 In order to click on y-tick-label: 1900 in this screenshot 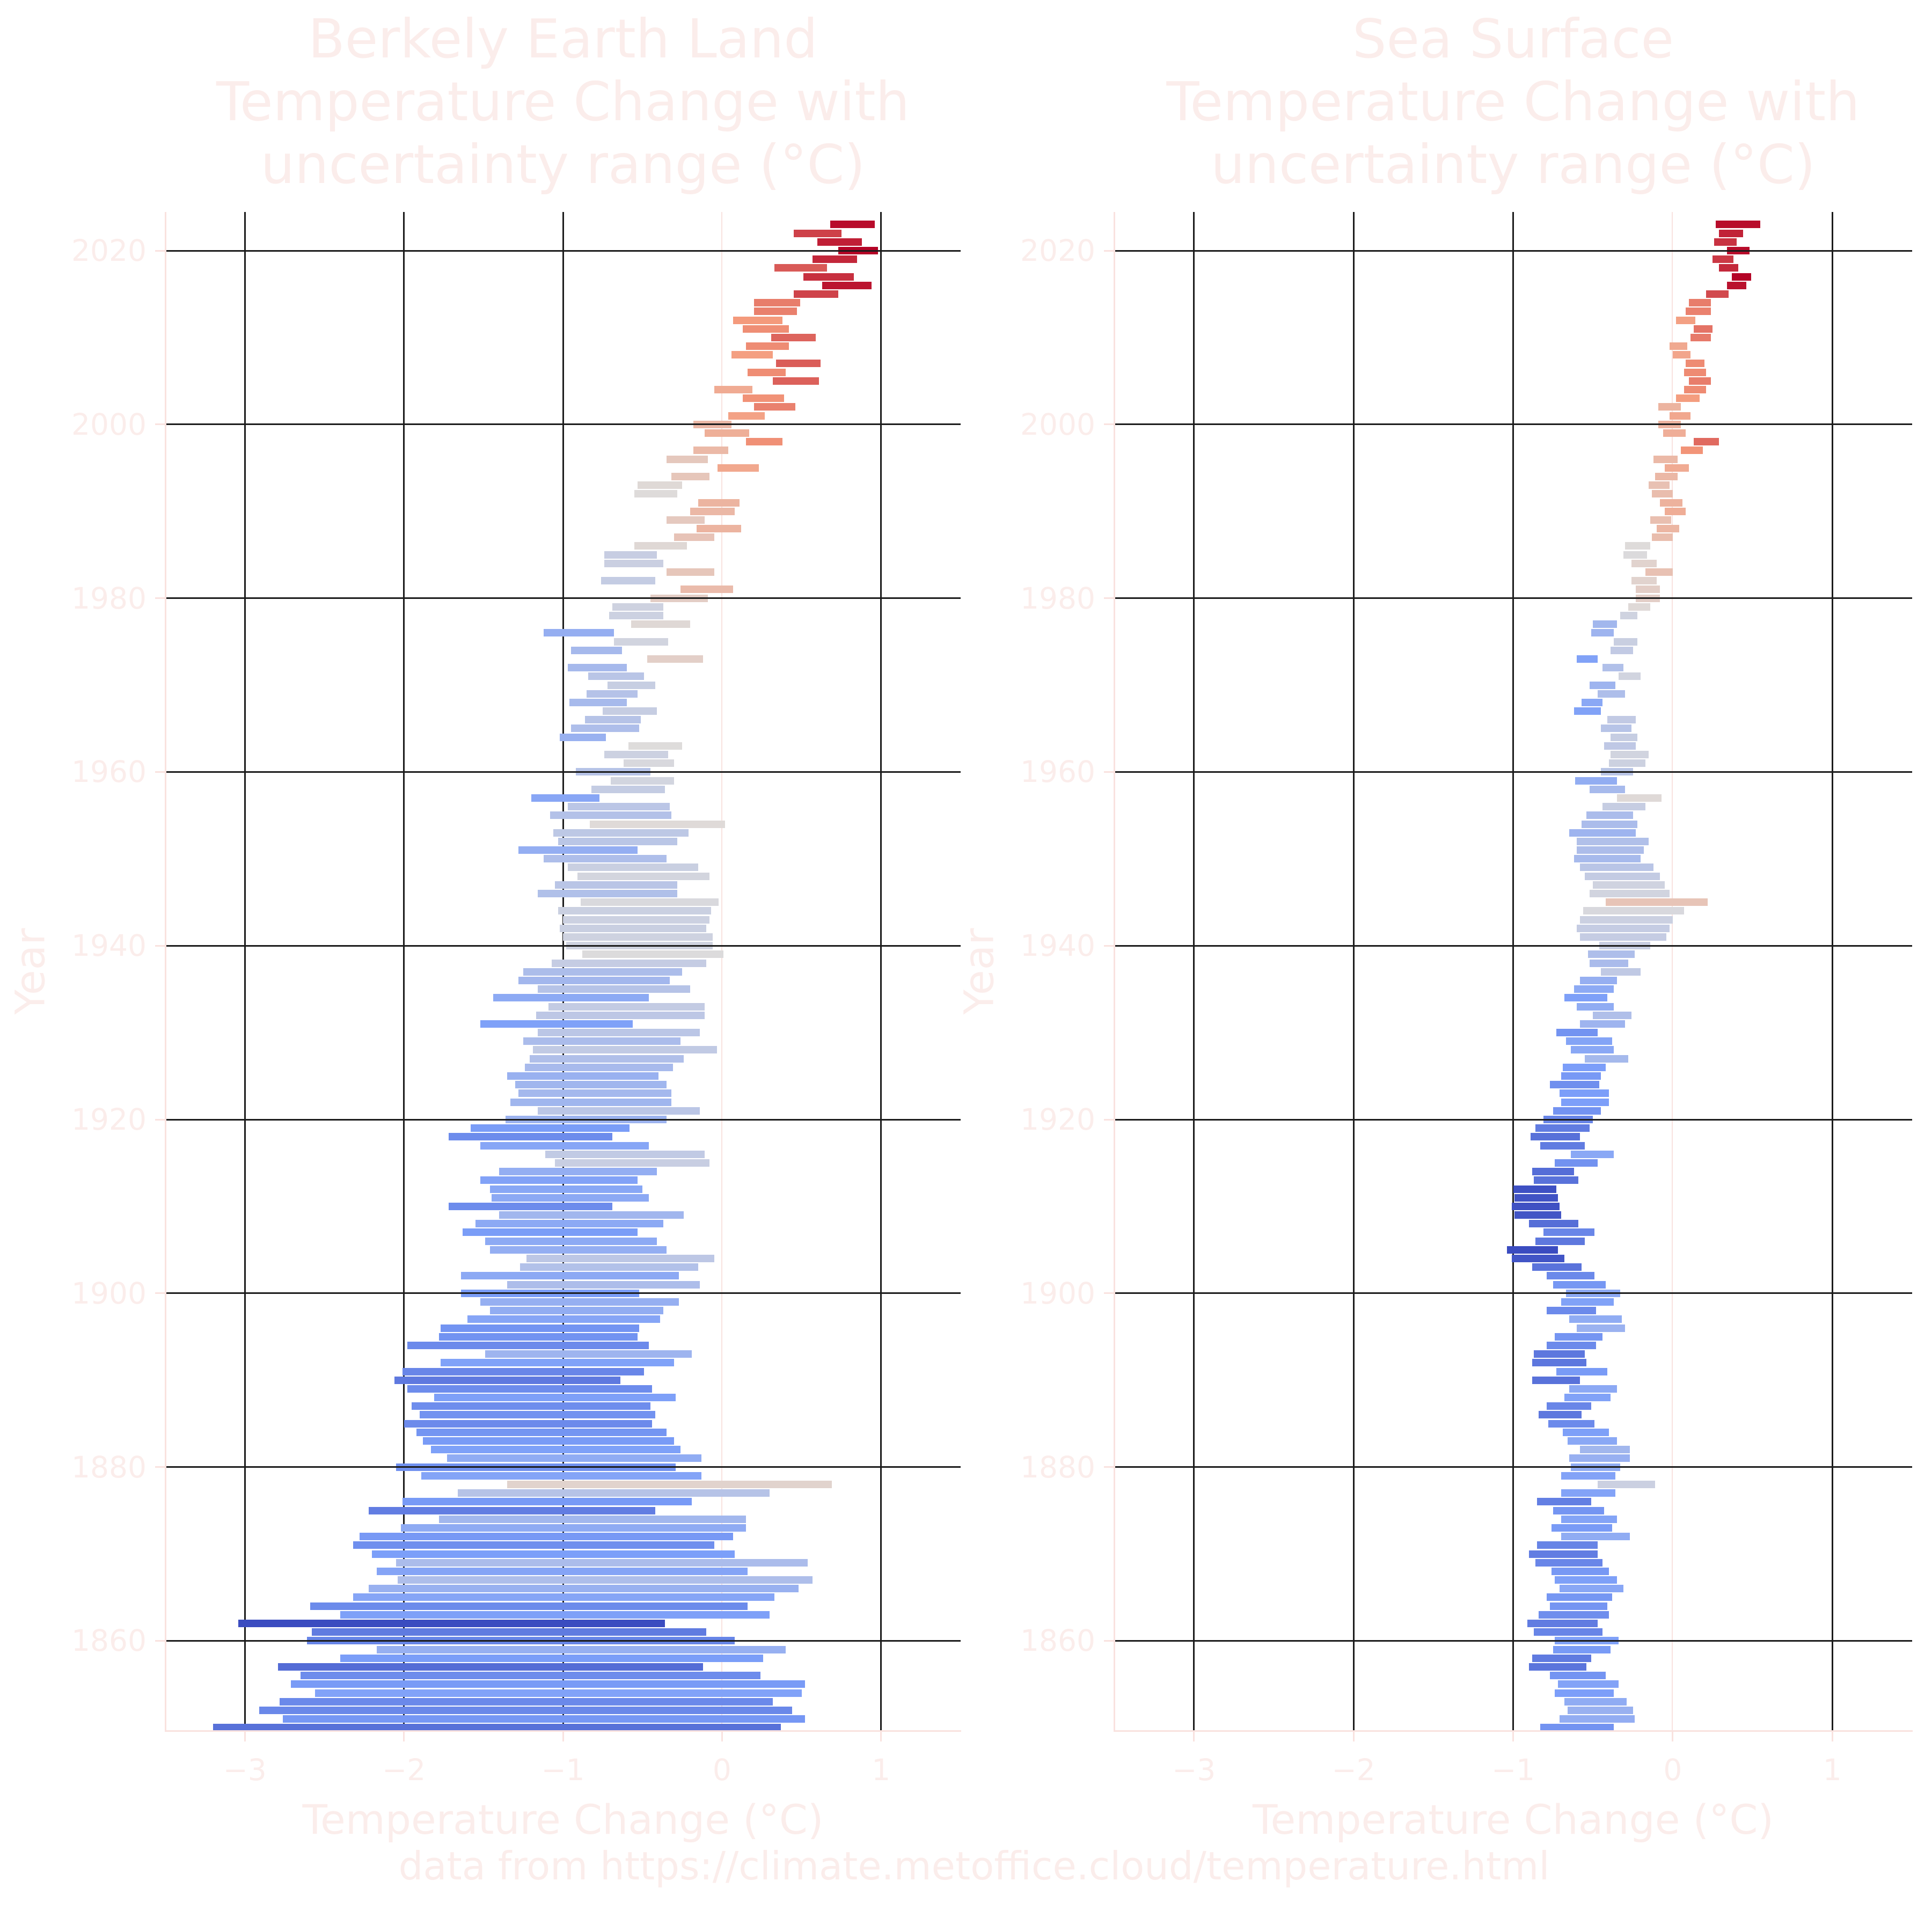, I will do `click(109, 1293)`.